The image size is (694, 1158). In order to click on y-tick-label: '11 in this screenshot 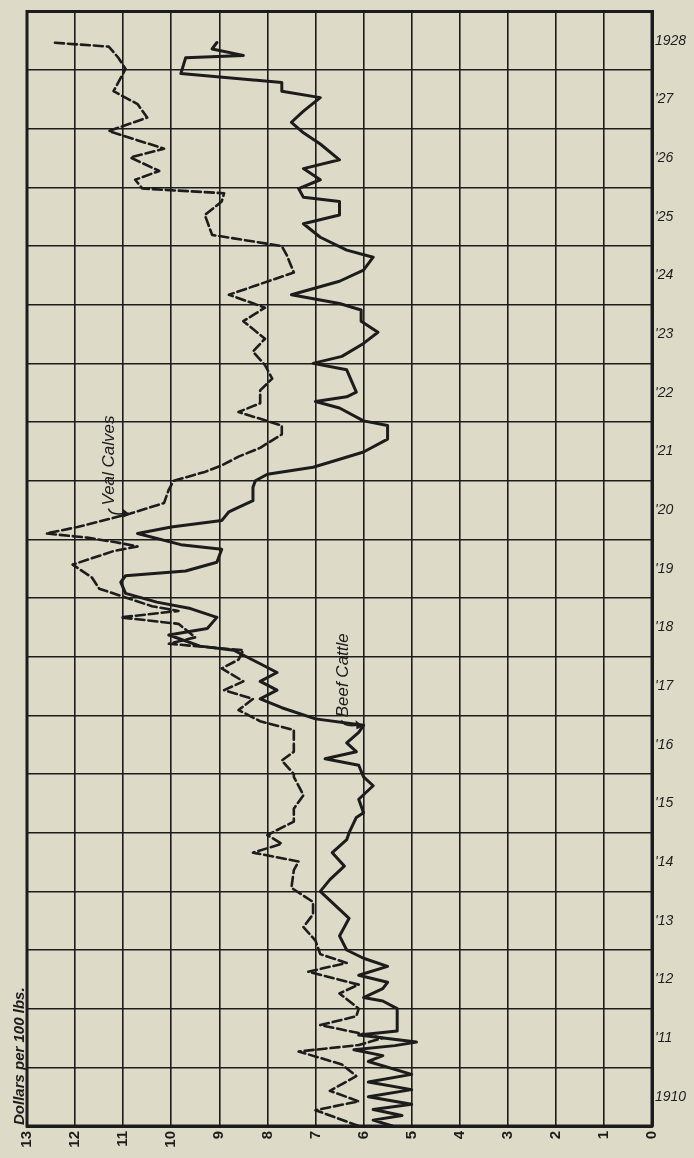, I will do `click(664, 1036)`.